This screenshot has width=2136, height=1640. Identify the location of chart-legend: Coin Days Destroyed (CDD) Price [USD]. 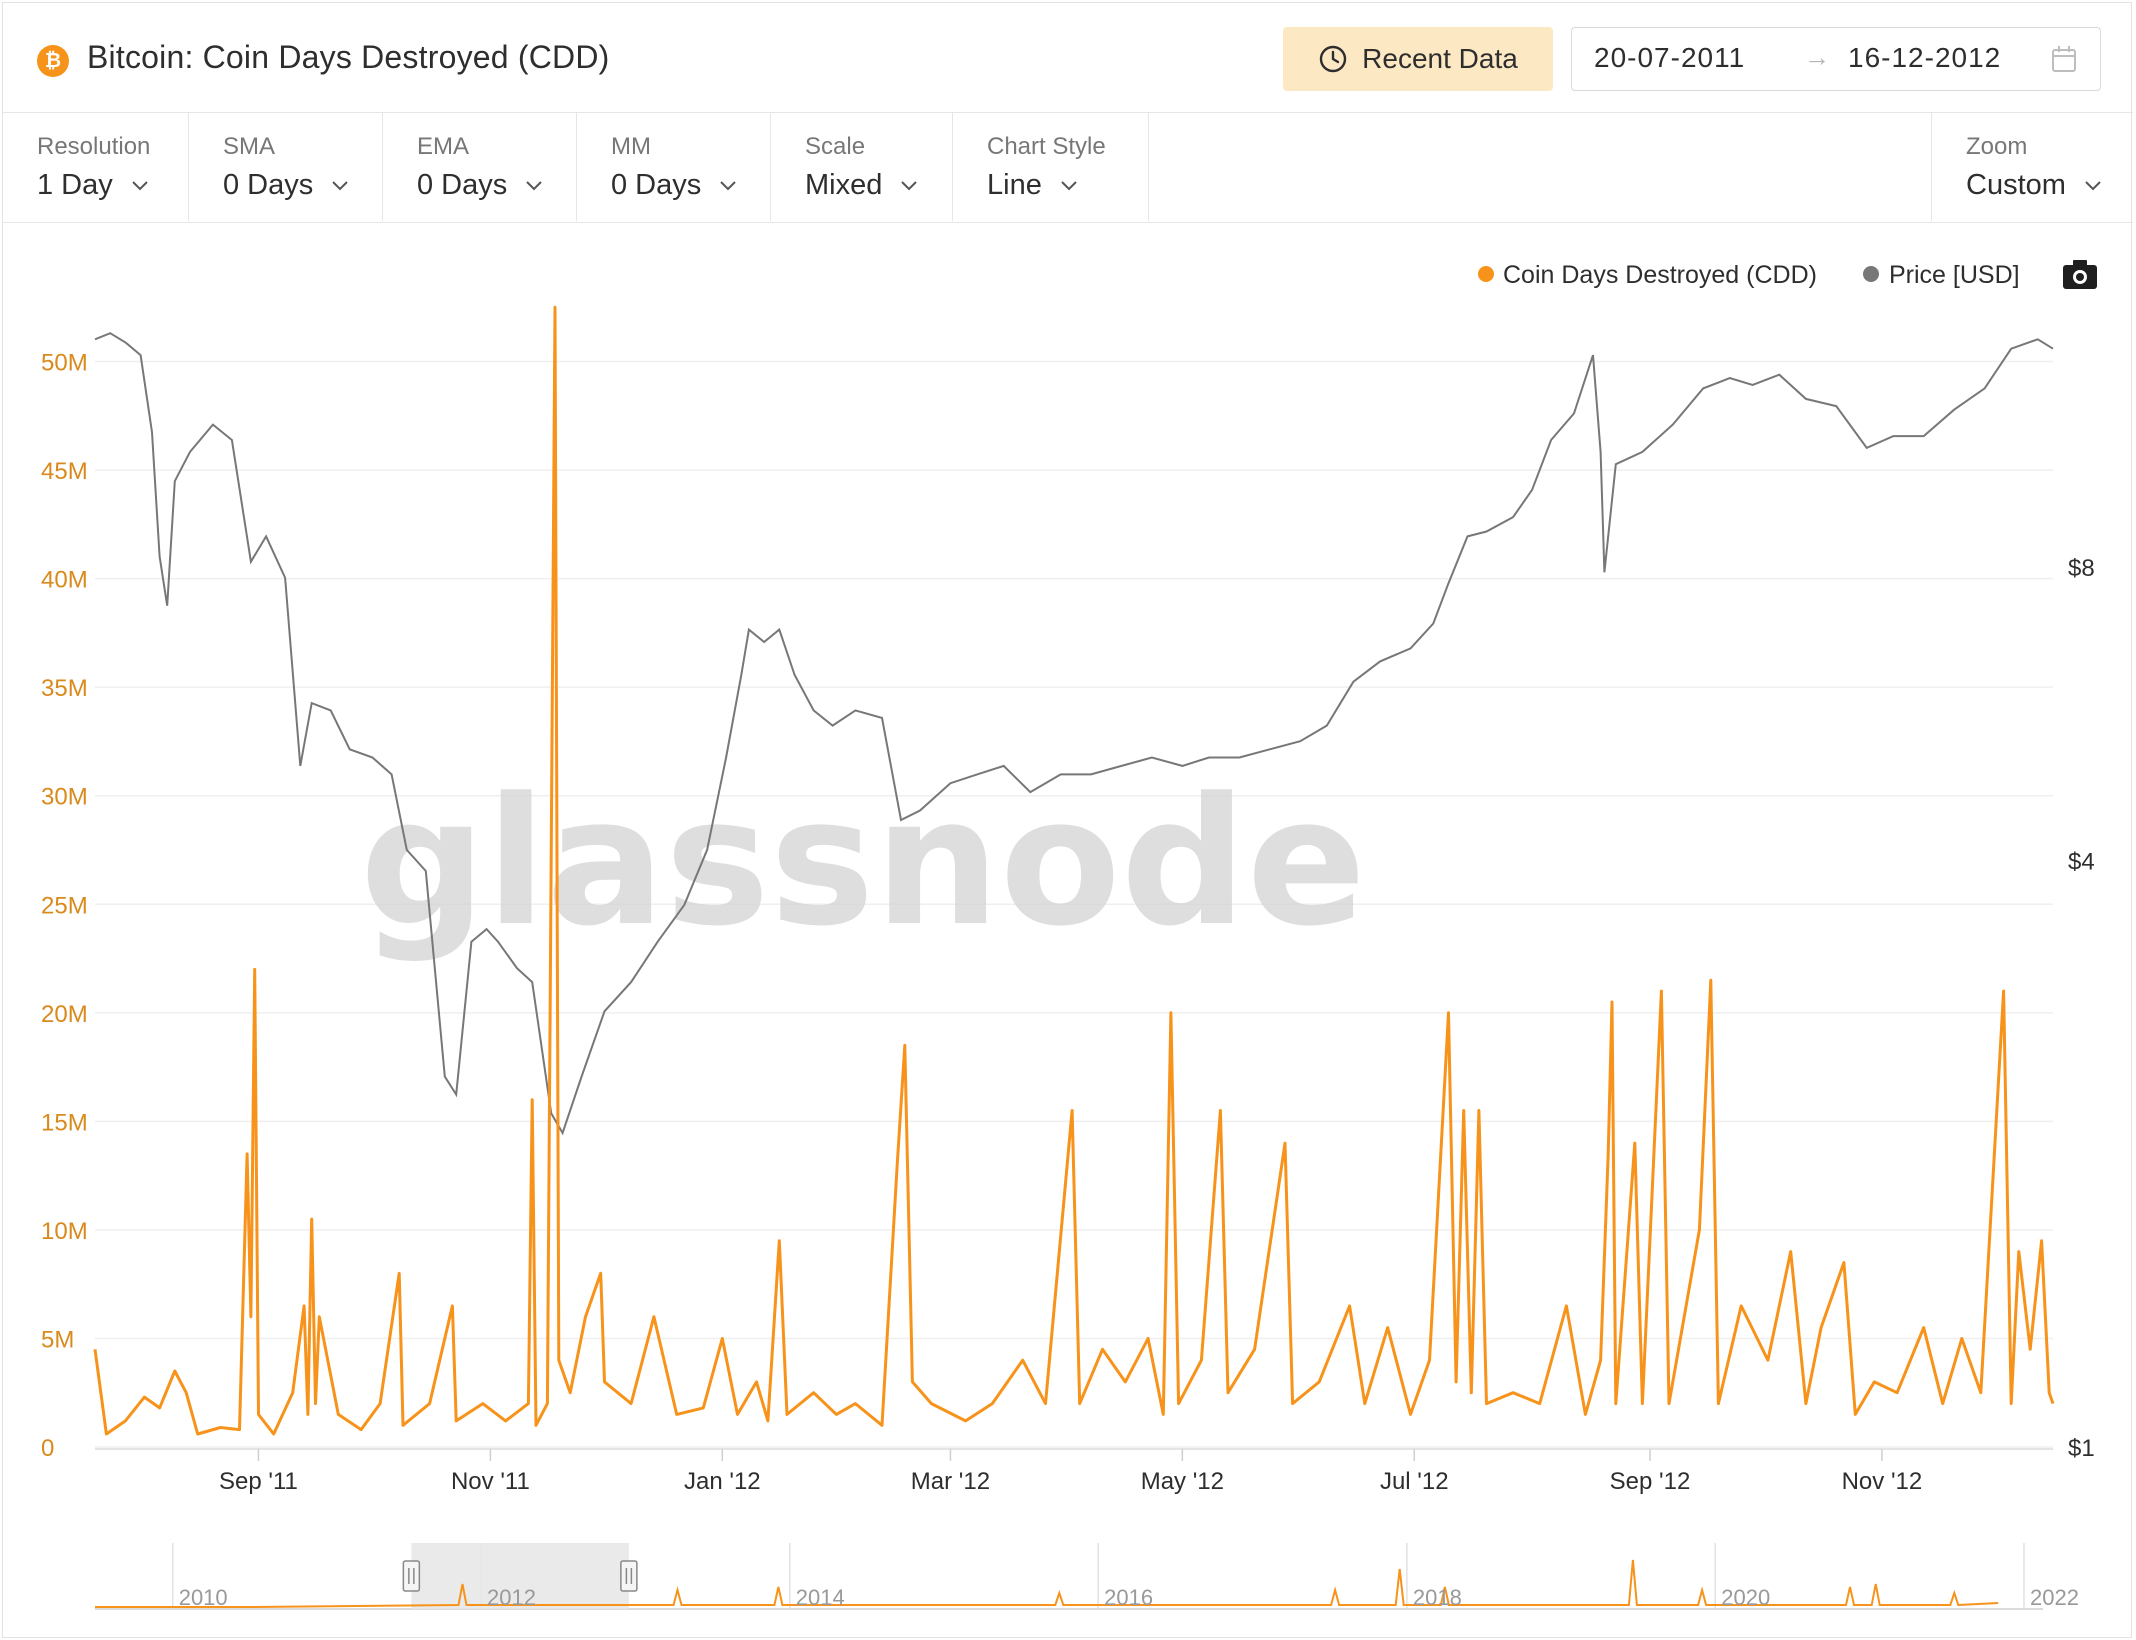
(1749, 275).